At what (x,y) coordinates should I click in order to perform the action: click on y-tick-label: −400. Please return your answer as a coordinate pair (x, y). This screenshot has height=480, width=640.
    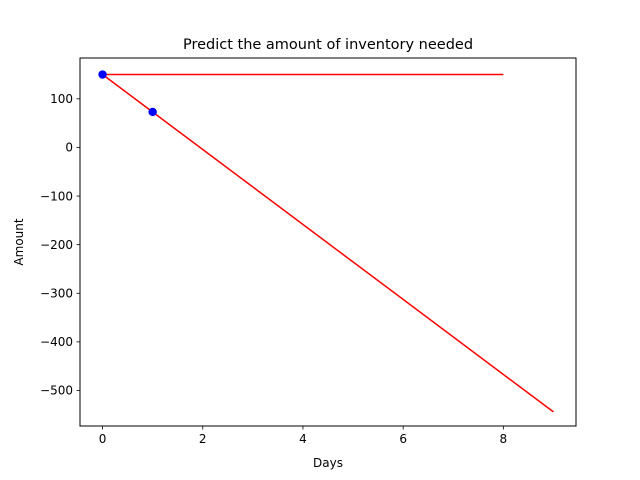
    Looking at the image, I should click on (56, 342).